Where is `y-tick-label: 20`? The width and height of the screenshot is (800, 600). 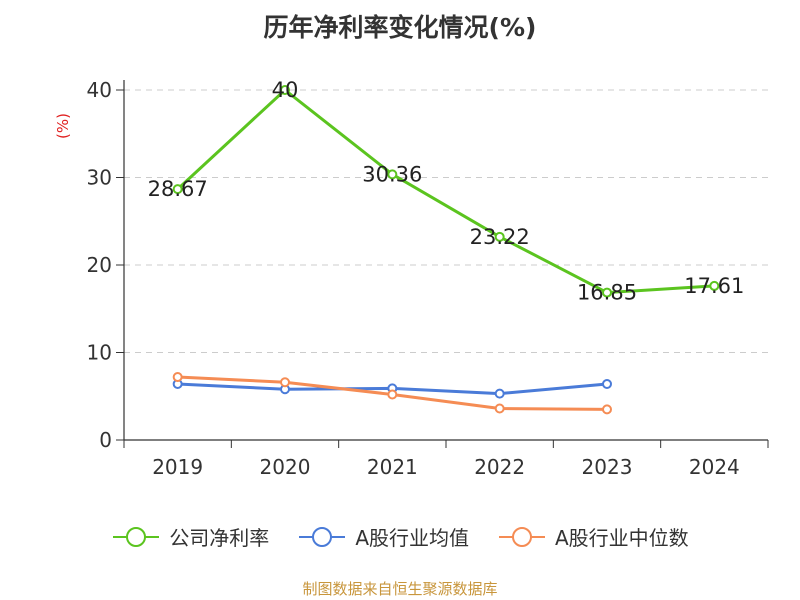
y-tick-label: 20 is located at coordinates (99, 265).